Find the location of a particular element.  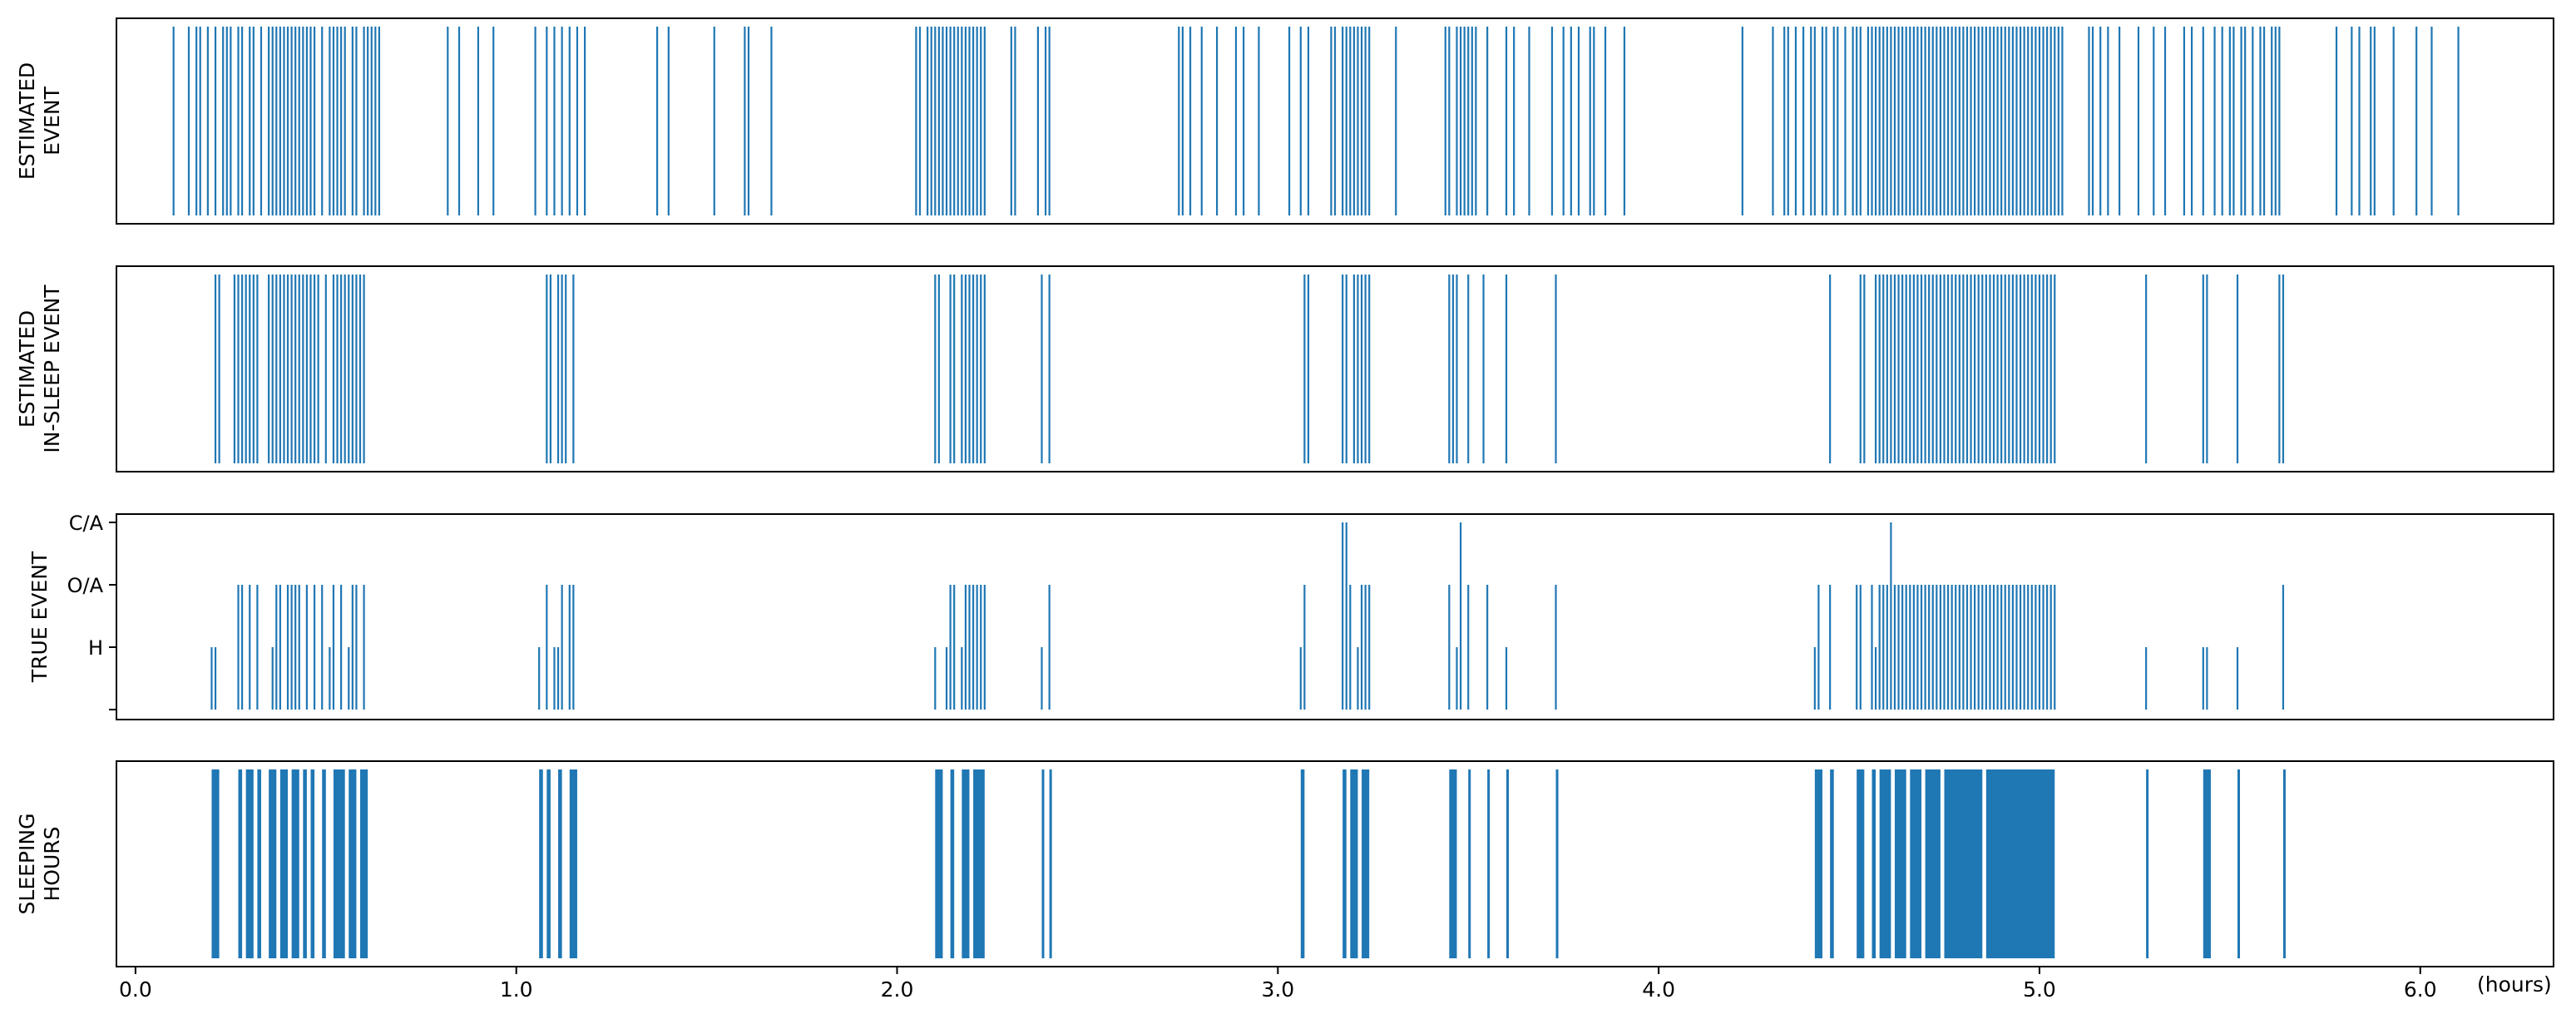

y-axis-label: HOURS is located at coordinates (52, 863).